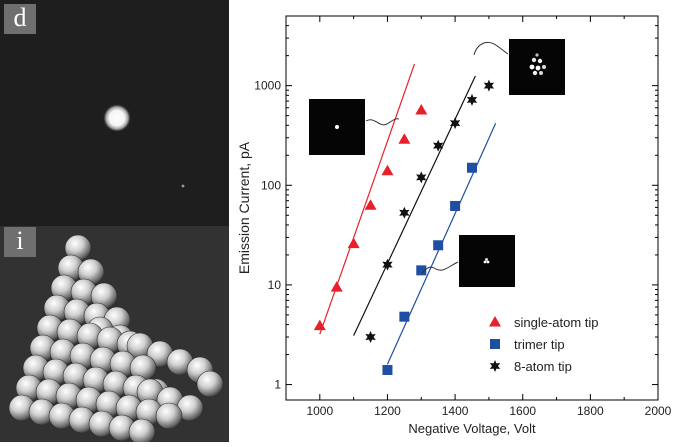  I want to click on pyramid-atom-ball-model, so click(116, 340).